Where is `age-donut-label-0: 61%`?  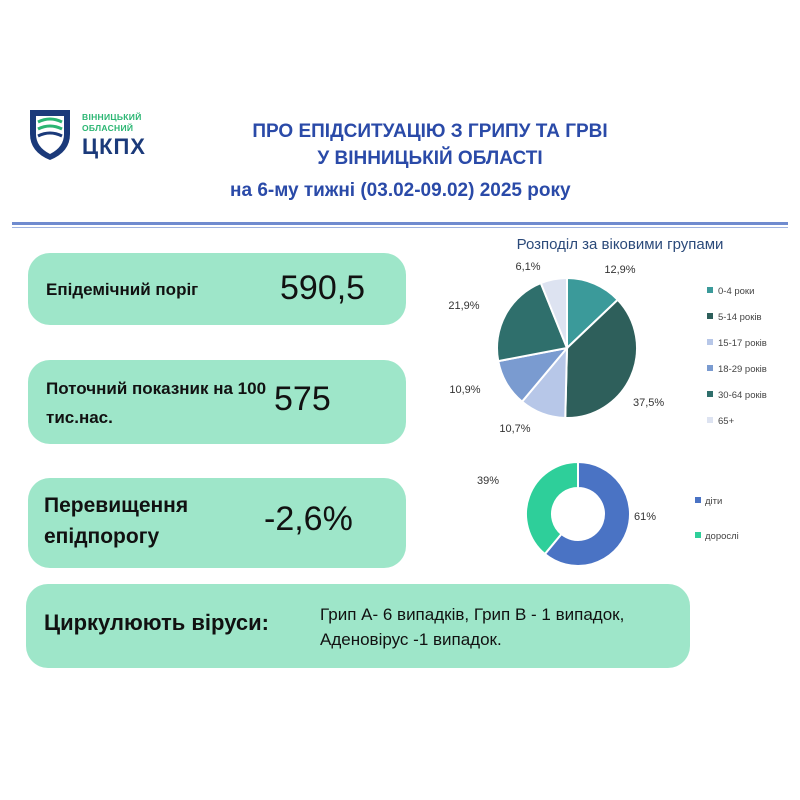
age-donut-label-0: 61% is located at coordinates (645, 517).